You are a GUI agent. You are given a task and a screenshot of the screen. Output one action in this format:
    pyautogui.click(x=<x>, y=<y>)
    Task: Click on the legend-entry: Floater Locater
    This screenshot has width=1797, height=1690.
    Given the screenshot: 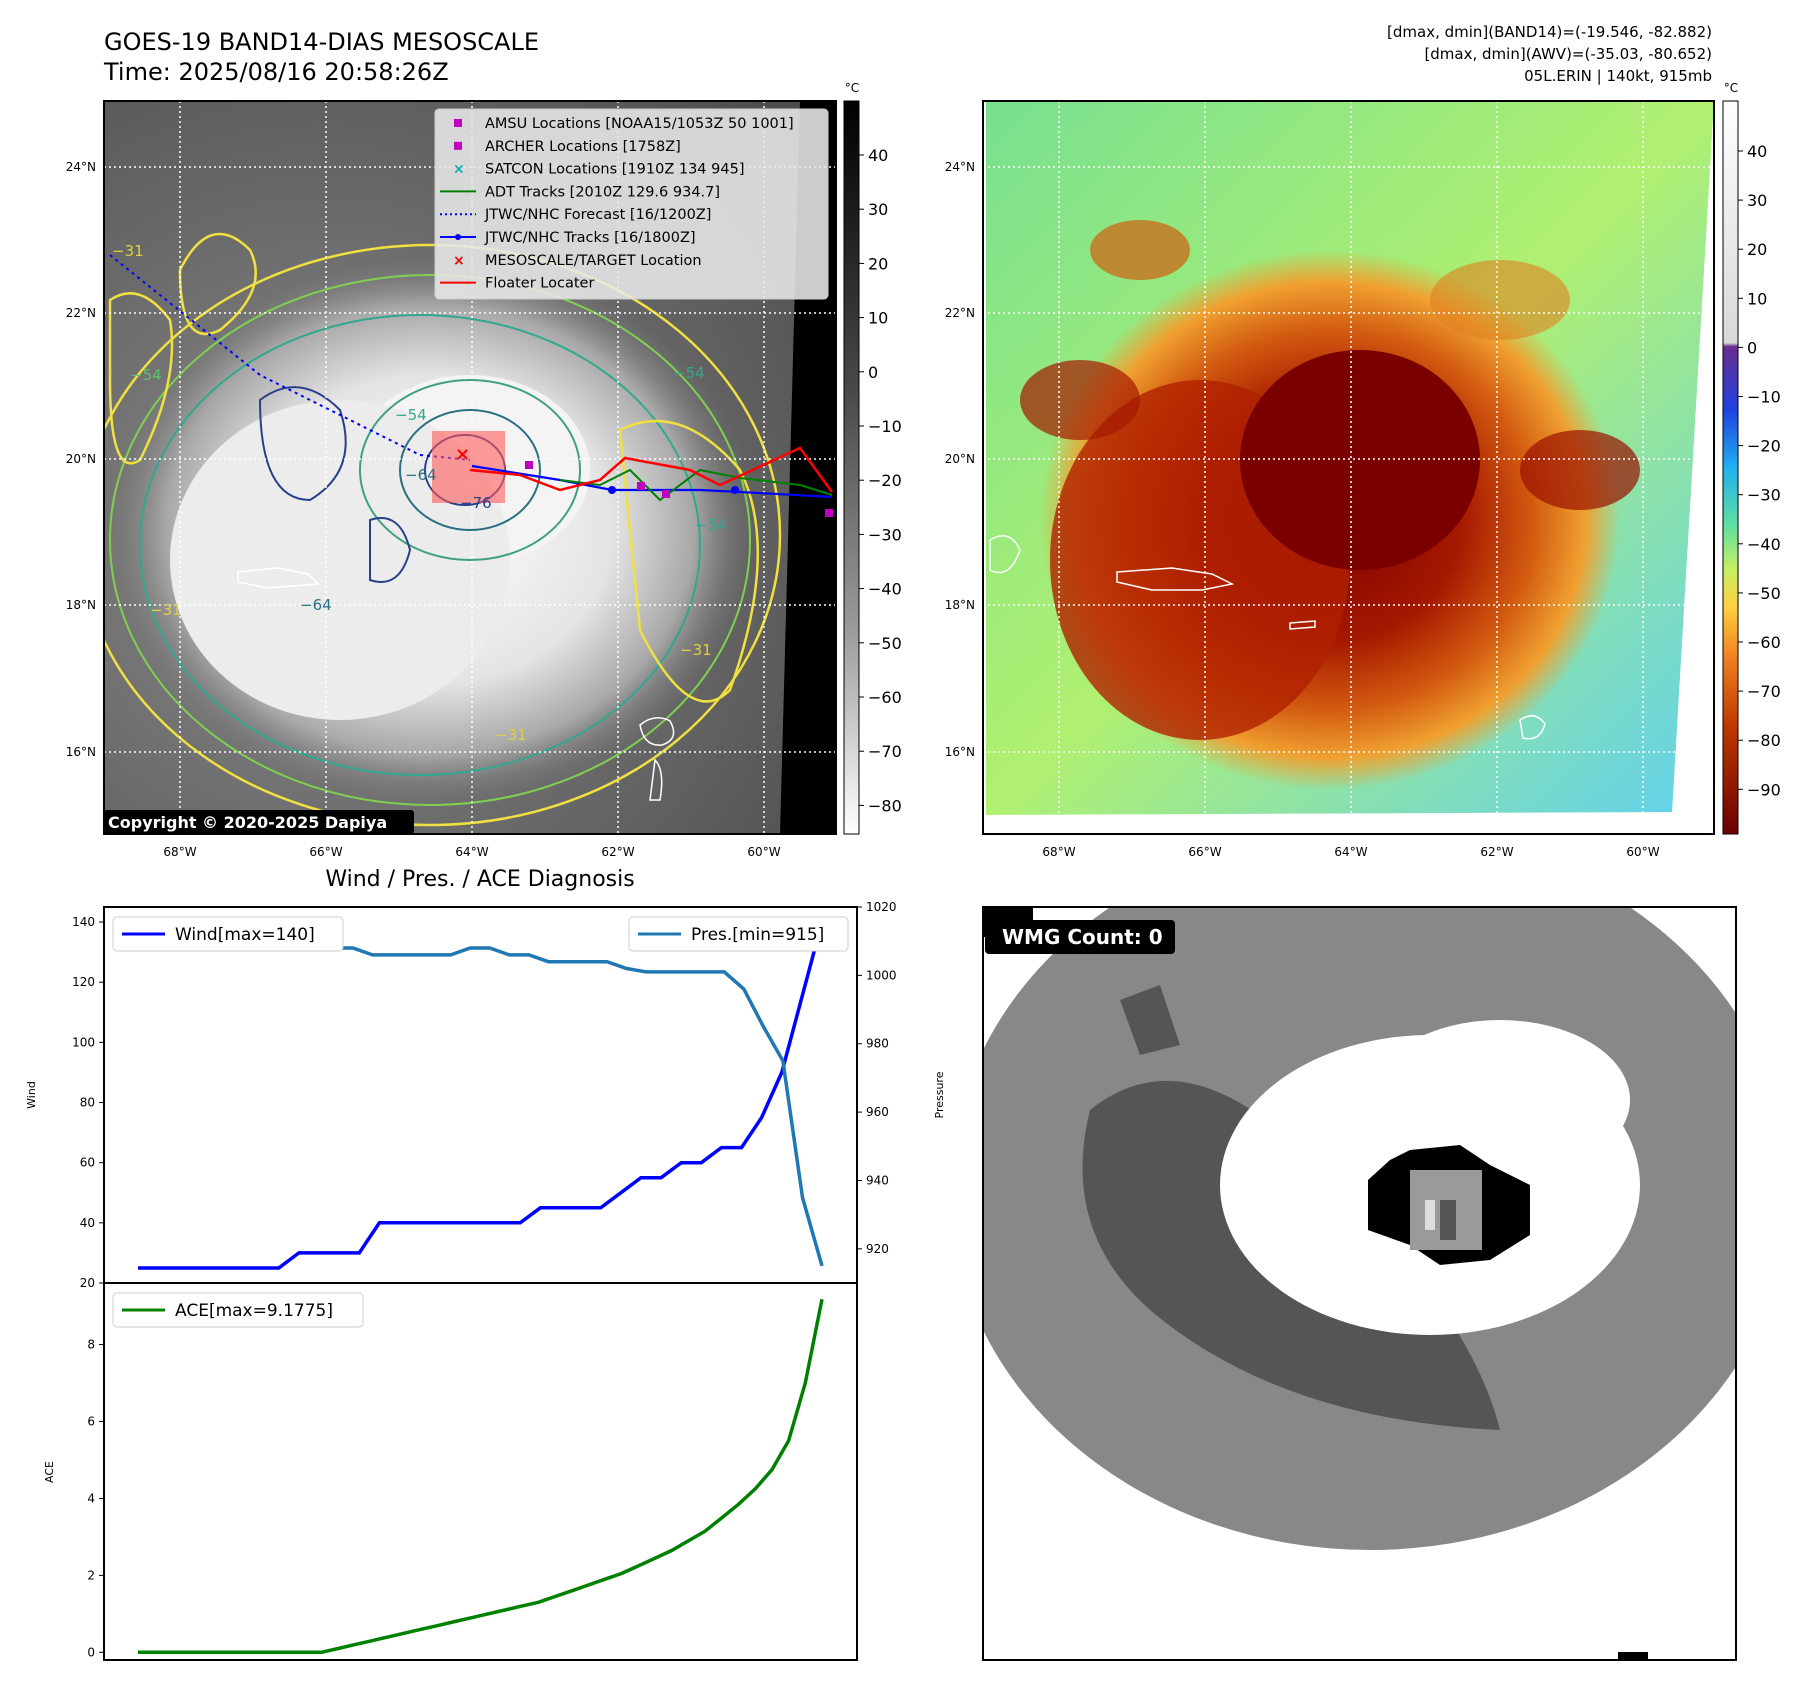 What is the action you would take?
    pyautogui.click(x=539, y=284)
    